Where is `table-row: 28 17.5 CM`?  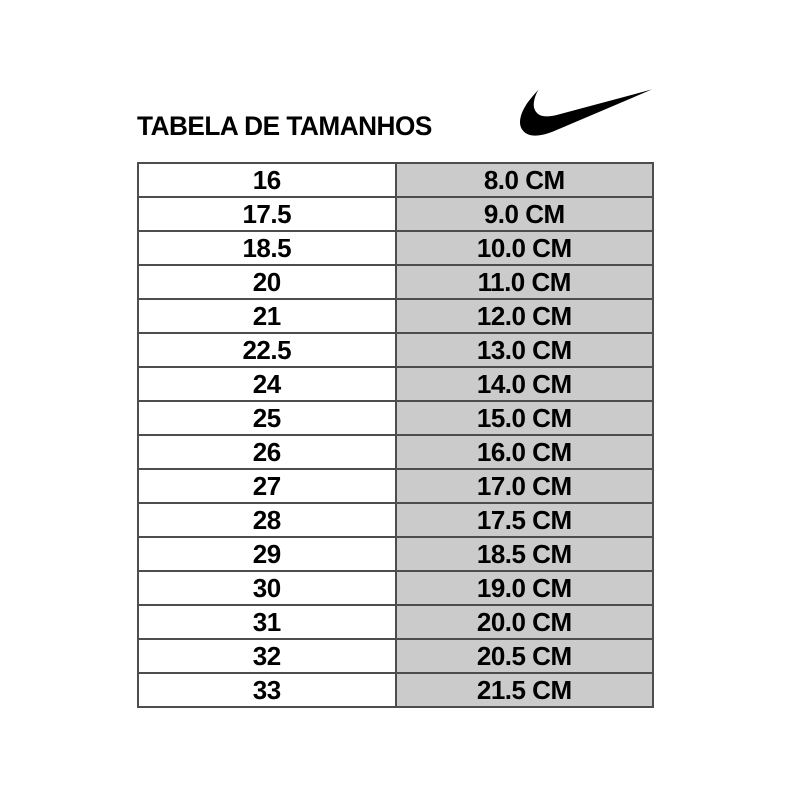
table-row: 28 17.5 CM is located at coordinates (395, 520).